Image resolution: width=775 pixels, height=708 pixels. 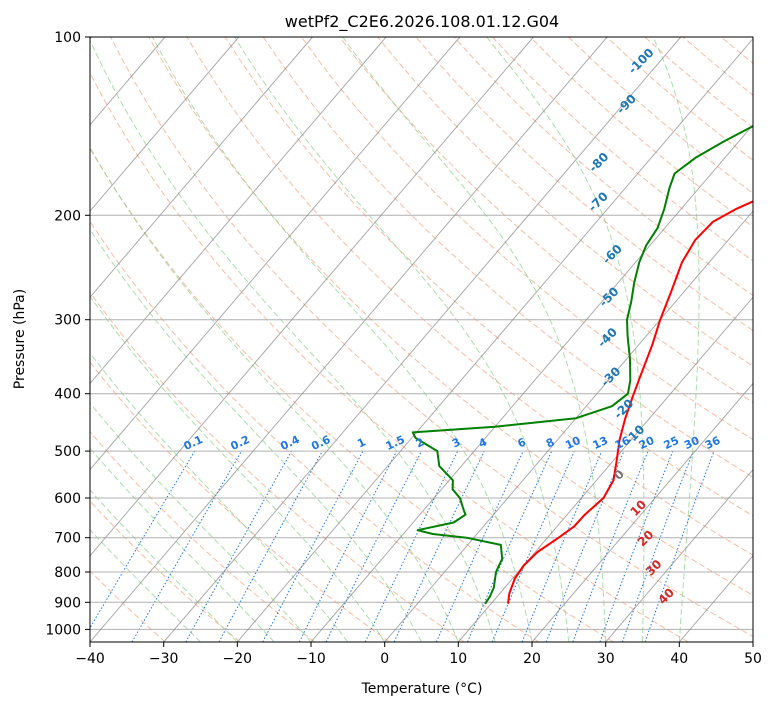 What do you see at coordinates (67, 38) in the screenshot?
I see `y-tick-label: 100` at bounding box center [67, 38].